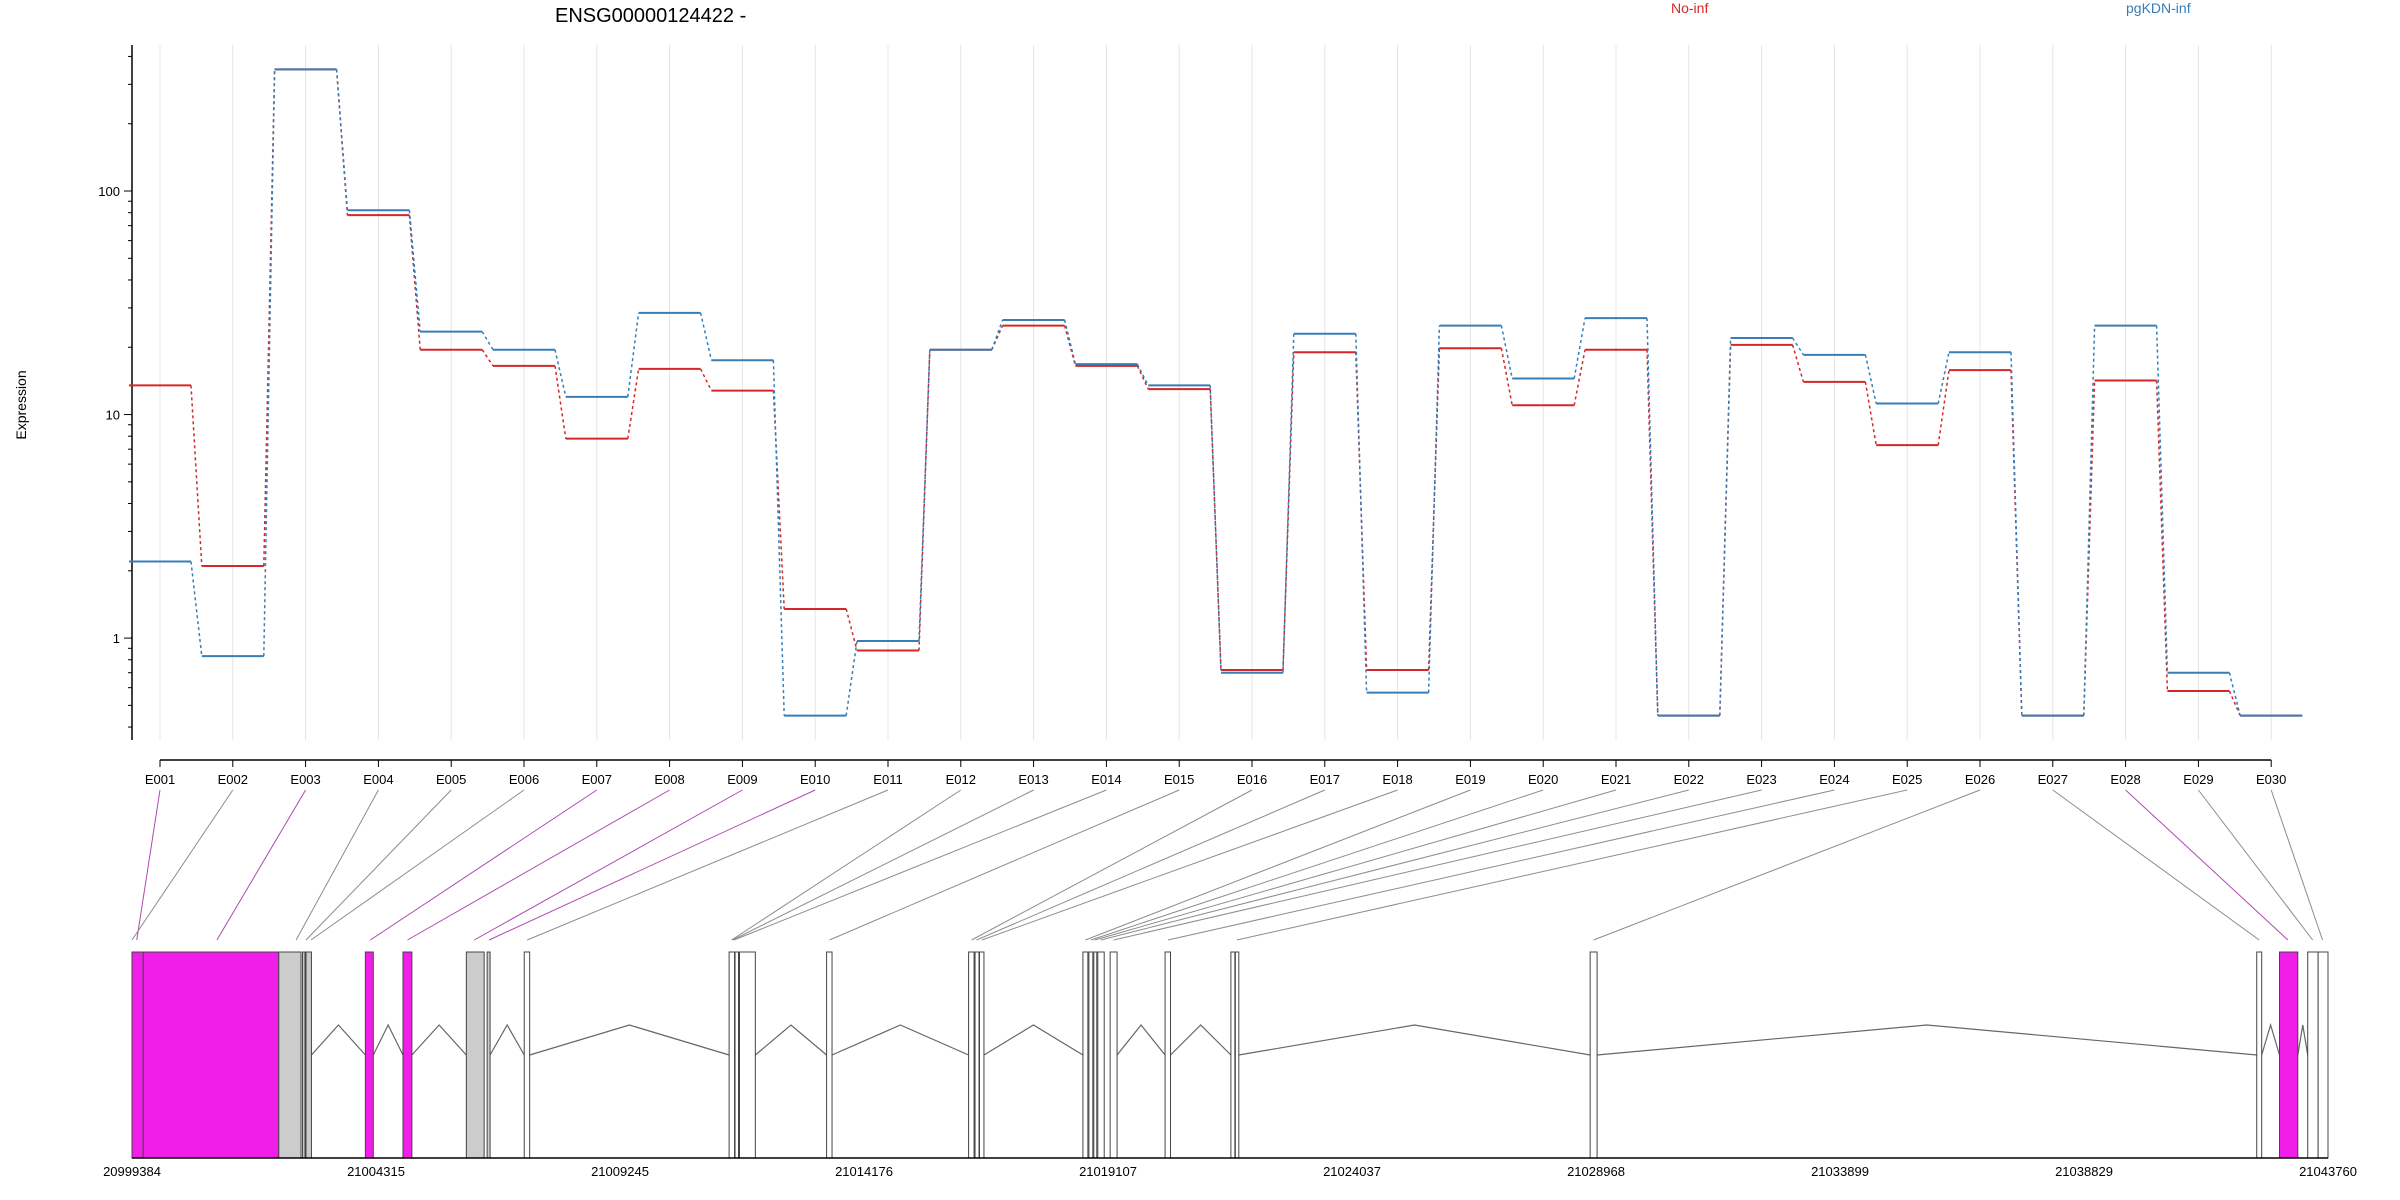  Describe the element at coordinates (376, 1171) in the screenshot. I see `genomic-axis-label: 21004315` at that location.